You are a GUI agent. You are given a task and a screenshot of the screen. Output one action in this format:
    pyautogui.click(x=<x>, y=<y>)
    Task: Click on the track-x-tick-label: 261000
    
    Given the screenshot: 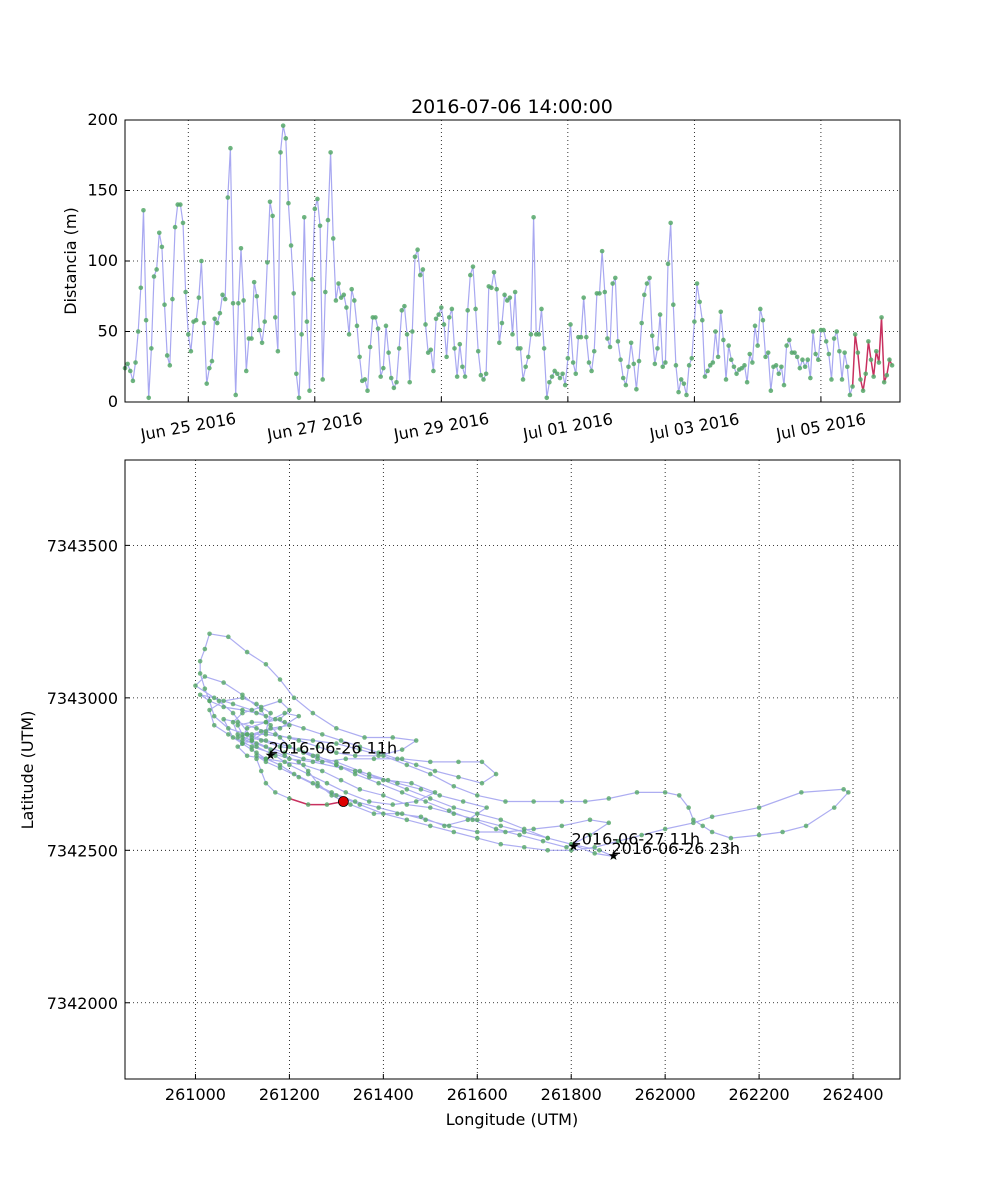 What is the action you would take?
    pyautogui.click(x=195, y=1094)
    